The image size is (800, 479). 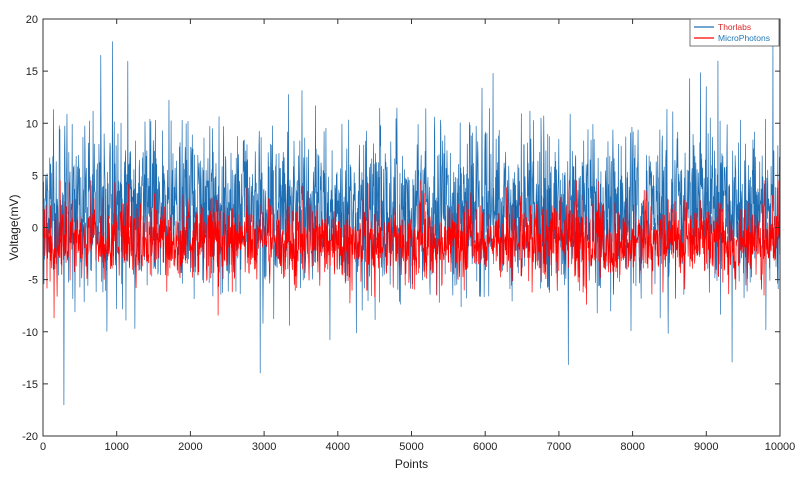 What do you see at coordinates (706, 447) in the screenshot?
I see `x-tick-label: 9000` at bounding box center [706, 447].